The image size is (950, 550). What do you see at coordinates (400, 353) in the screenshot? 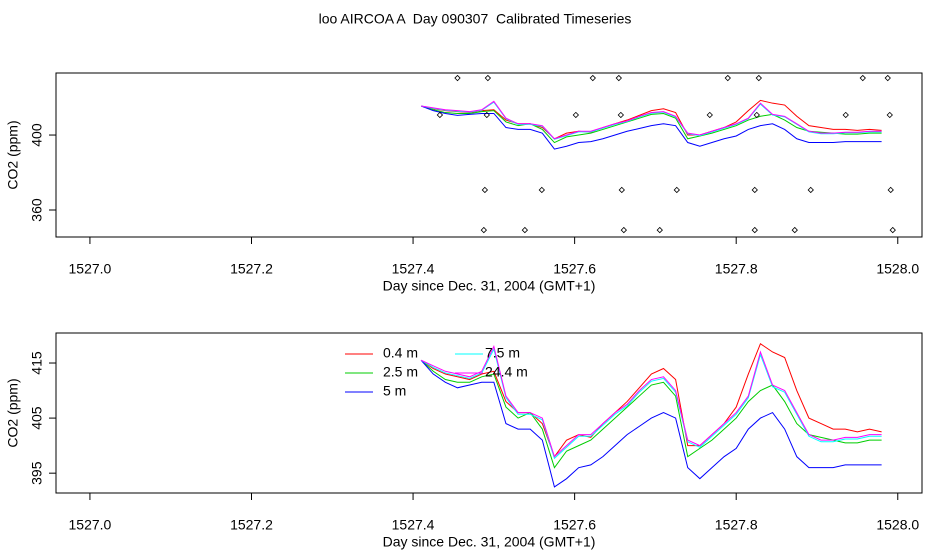
I see `legend-label: 0.4 m` at bounding box center [400, 353].